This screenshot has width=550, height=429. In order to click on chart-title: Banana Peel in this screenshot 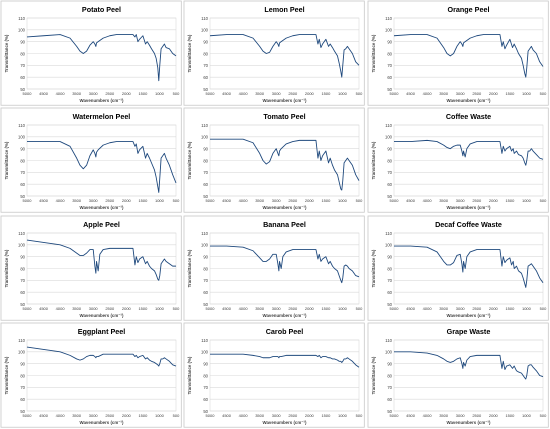, I will do `click(284, 224)`.